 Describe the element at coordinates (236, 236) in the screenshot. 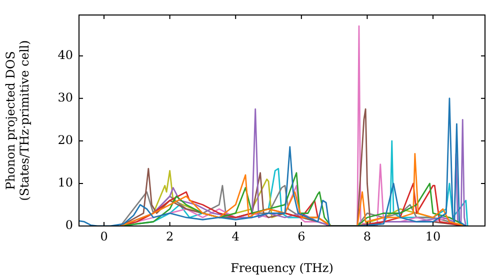

I see `x-tick-label: 4` at that location.